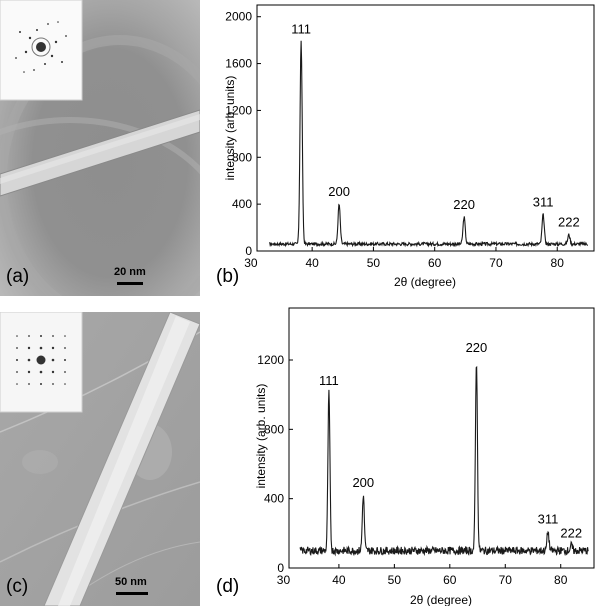 The width and height of the screenshot is (605, 606). What do you see at coordinates (130, 272) in the screenshot?
I see `scale-bar-label-a: 20 nm` at bounding box center [130, 272].